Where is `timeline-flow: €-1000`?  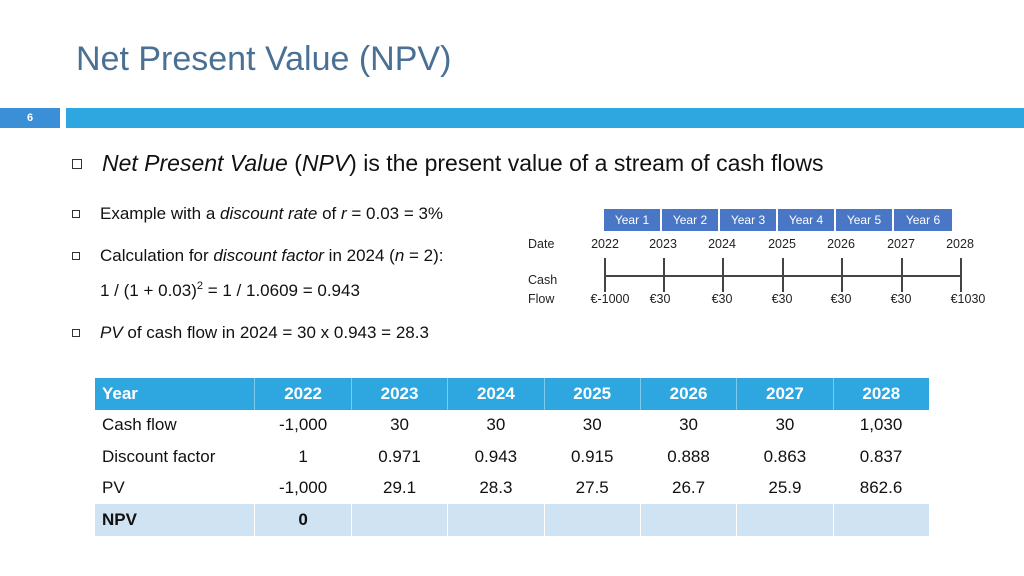
timeline-flow: €-1000 is located at coordinates (610, 299).